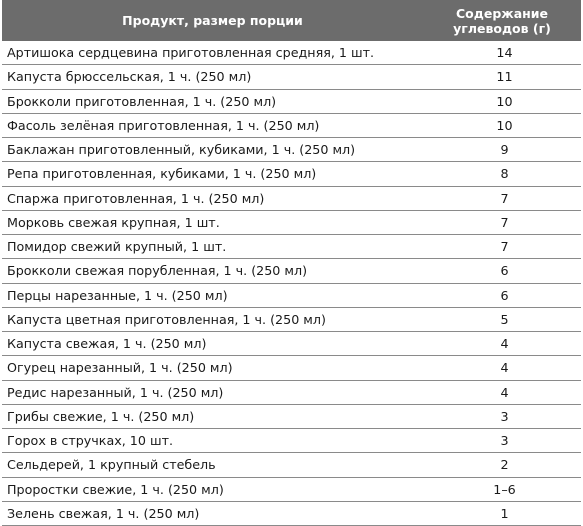 This screenshot has width=583, height=526. What do you see at coordinates (291, 344) in the screenshot?
I see `table-row: Капуста свежая, 1 ч. (250 мл) 4` at bounding box center [291, 344].